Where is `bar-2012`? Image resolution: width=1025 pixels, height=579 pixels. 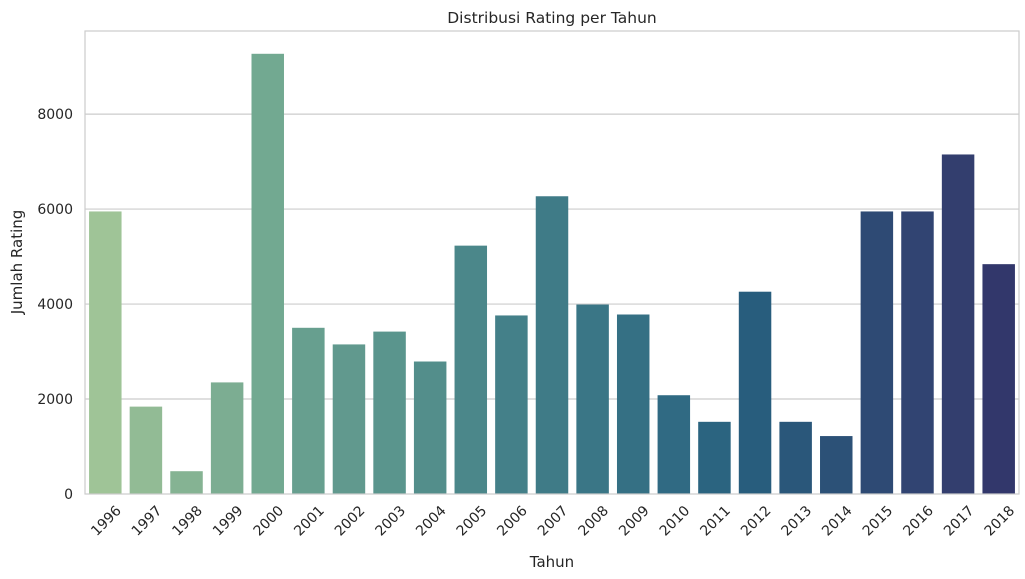
bar-2012 is located at coordinates (755, 392).